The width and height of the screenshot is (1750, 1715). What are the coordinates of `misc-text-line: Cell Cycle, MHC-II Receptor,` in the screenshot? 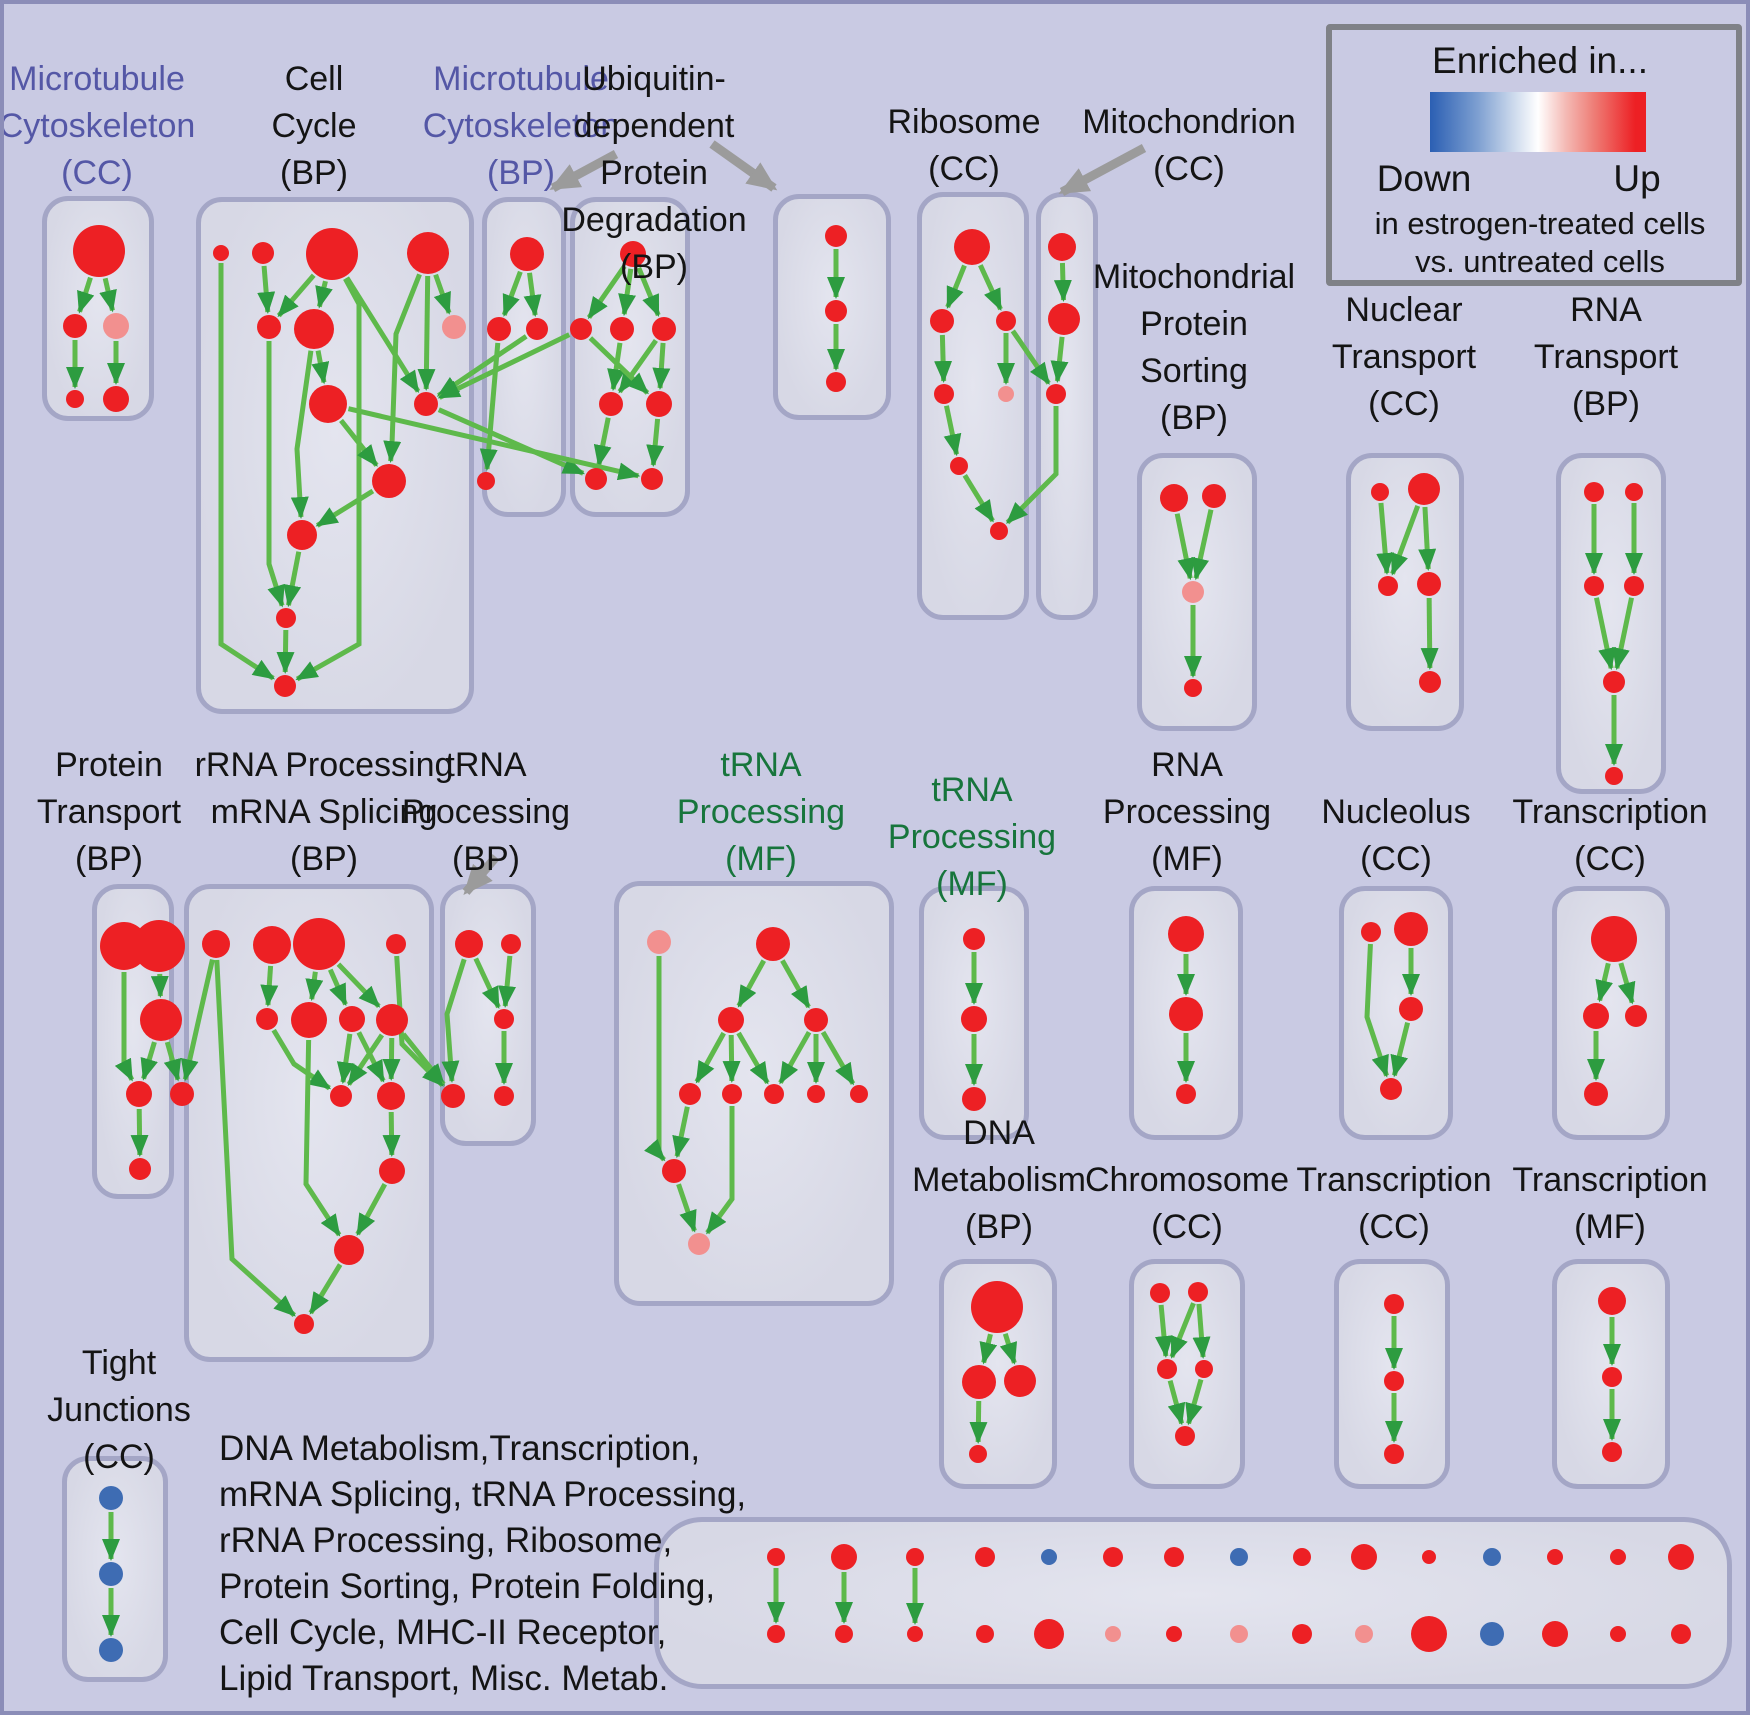 It's located at (443, 1632).